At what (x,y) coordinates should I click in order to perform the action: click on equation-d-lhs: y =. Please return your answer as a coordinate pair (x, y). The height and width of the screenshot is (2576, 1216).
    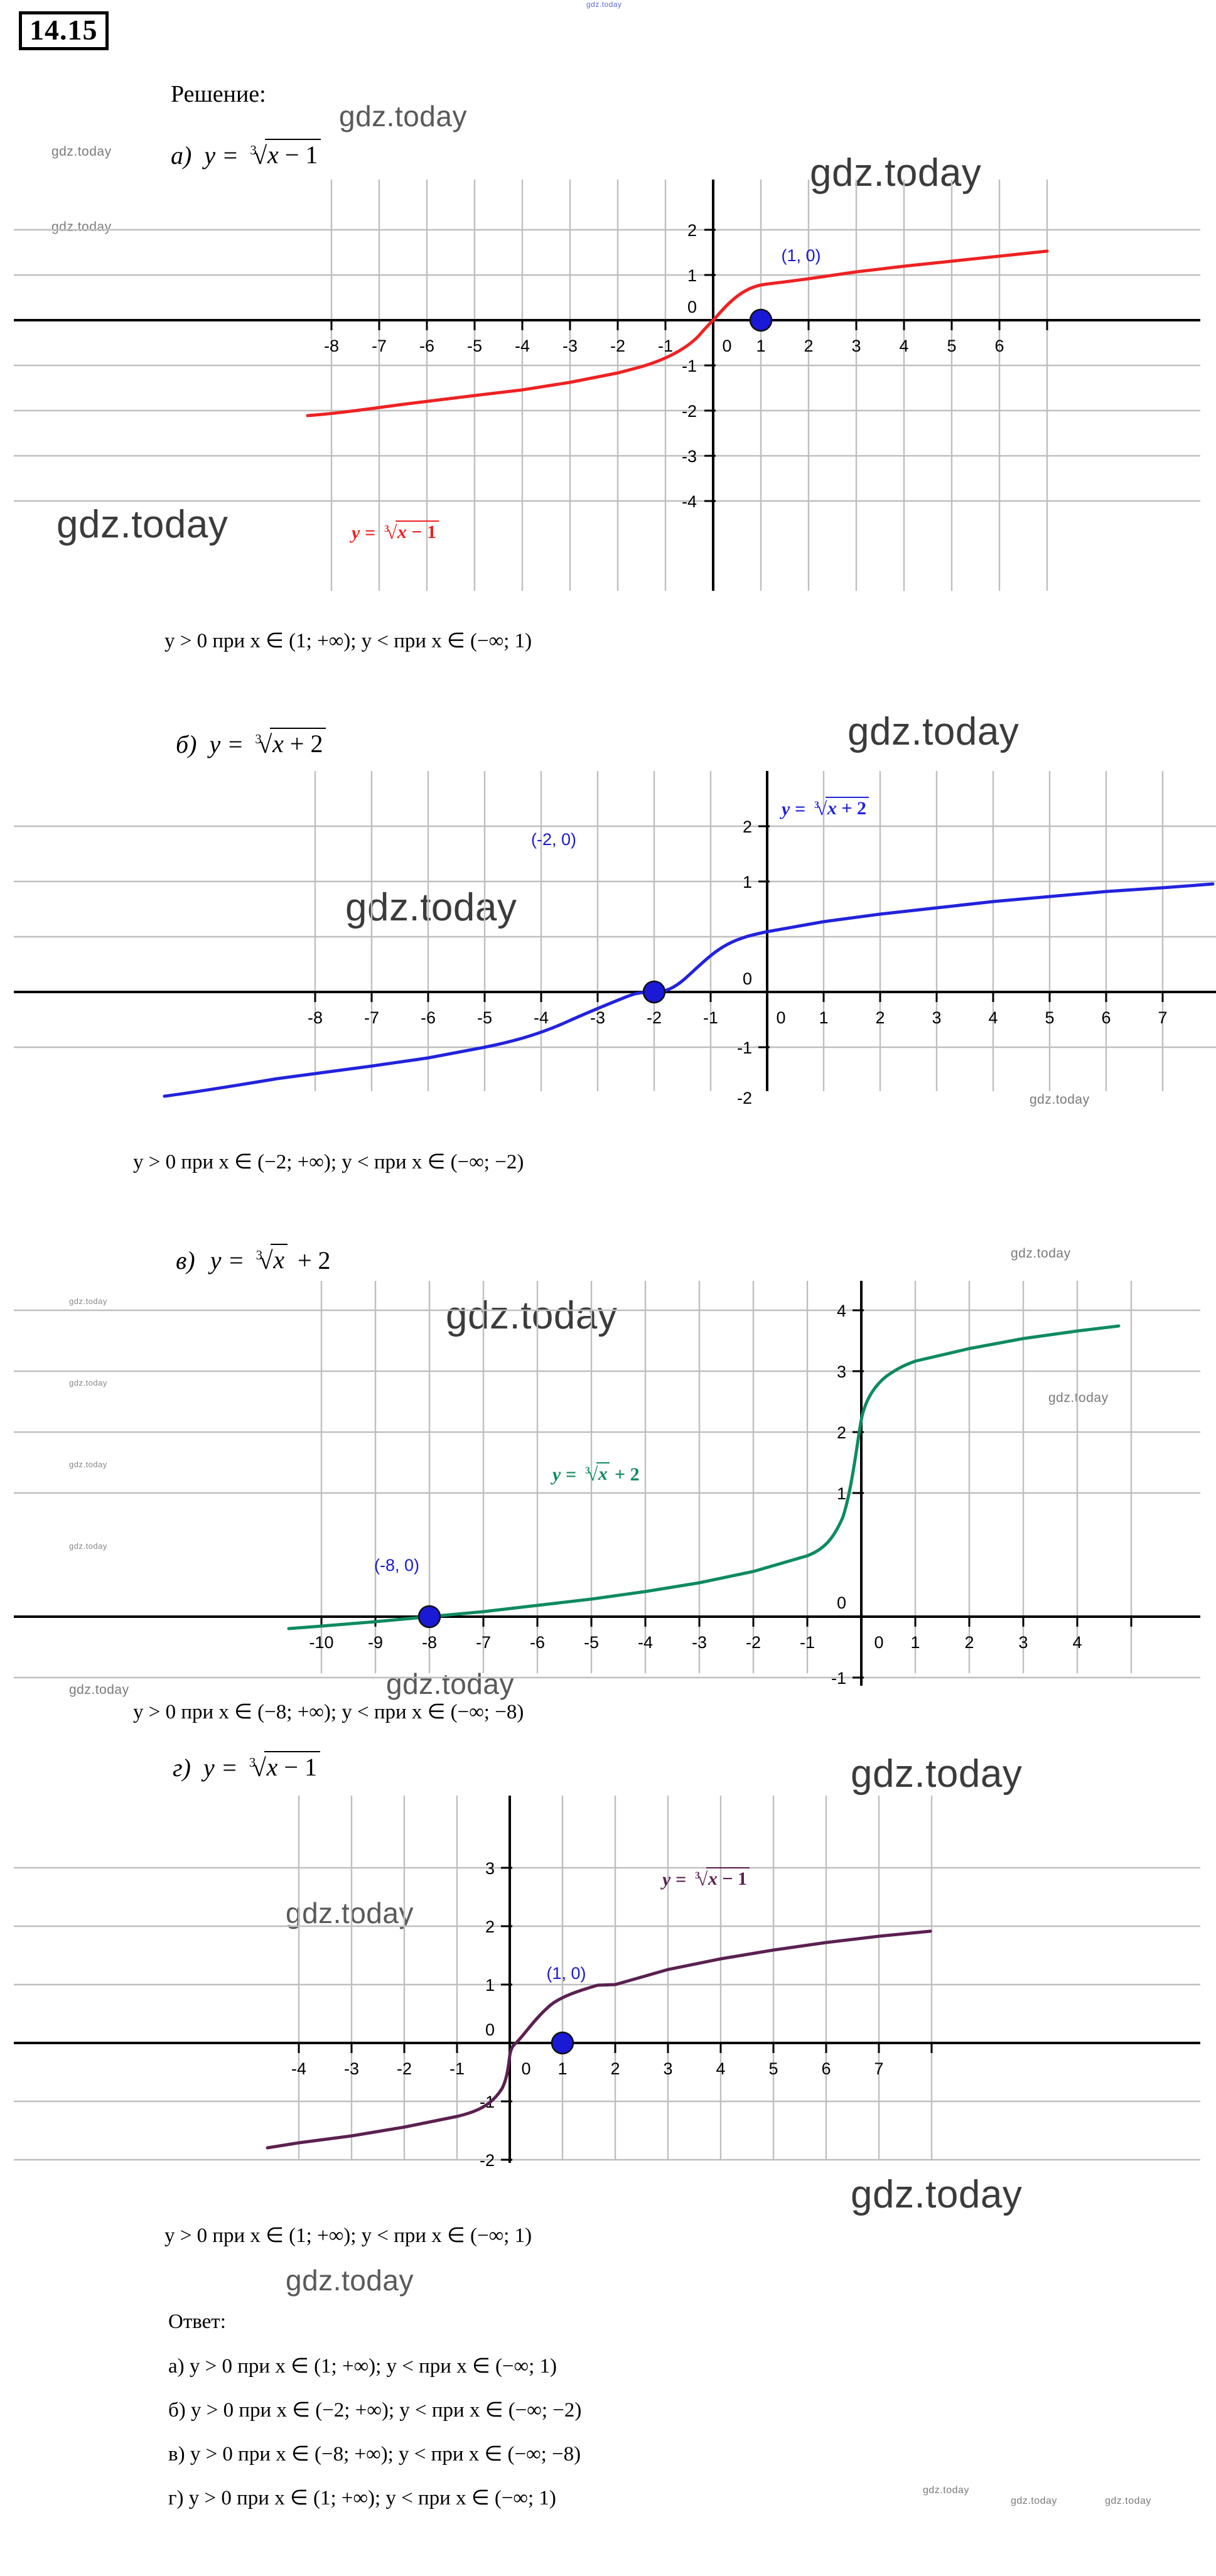
    Looking at the image, I should click on (220, 1768).